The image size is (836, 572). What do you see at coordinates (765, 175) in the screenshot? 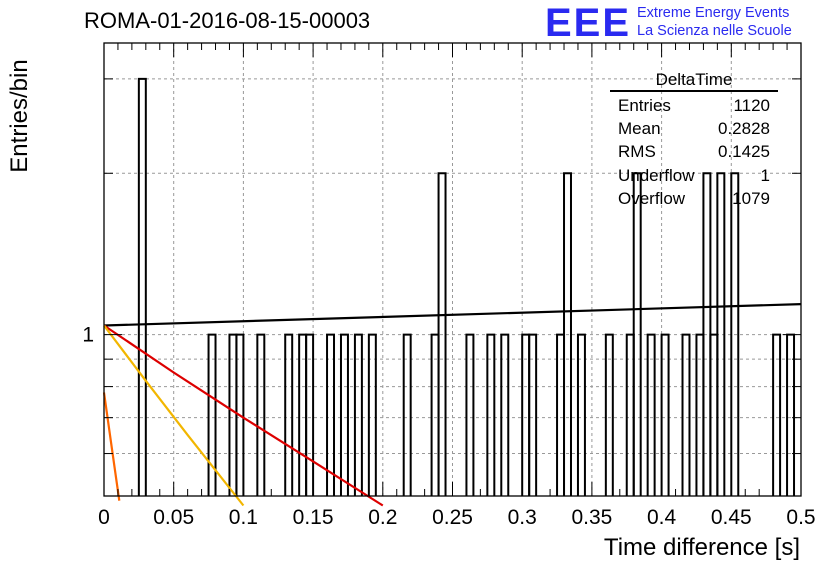
I see `stats-value: 1` at bounding box center [765, 175].